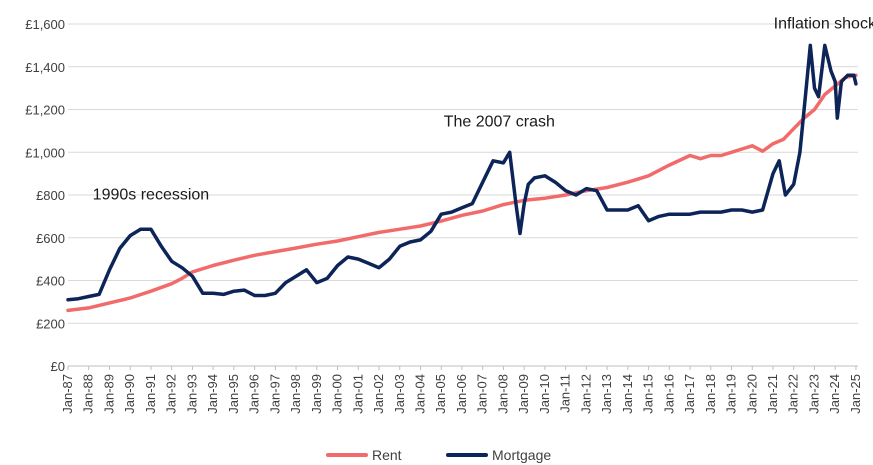  What do you see at coordinates (58, 366) in the screenshot?
I see `y-tick-label: £0` at bounding box center [58, 366].